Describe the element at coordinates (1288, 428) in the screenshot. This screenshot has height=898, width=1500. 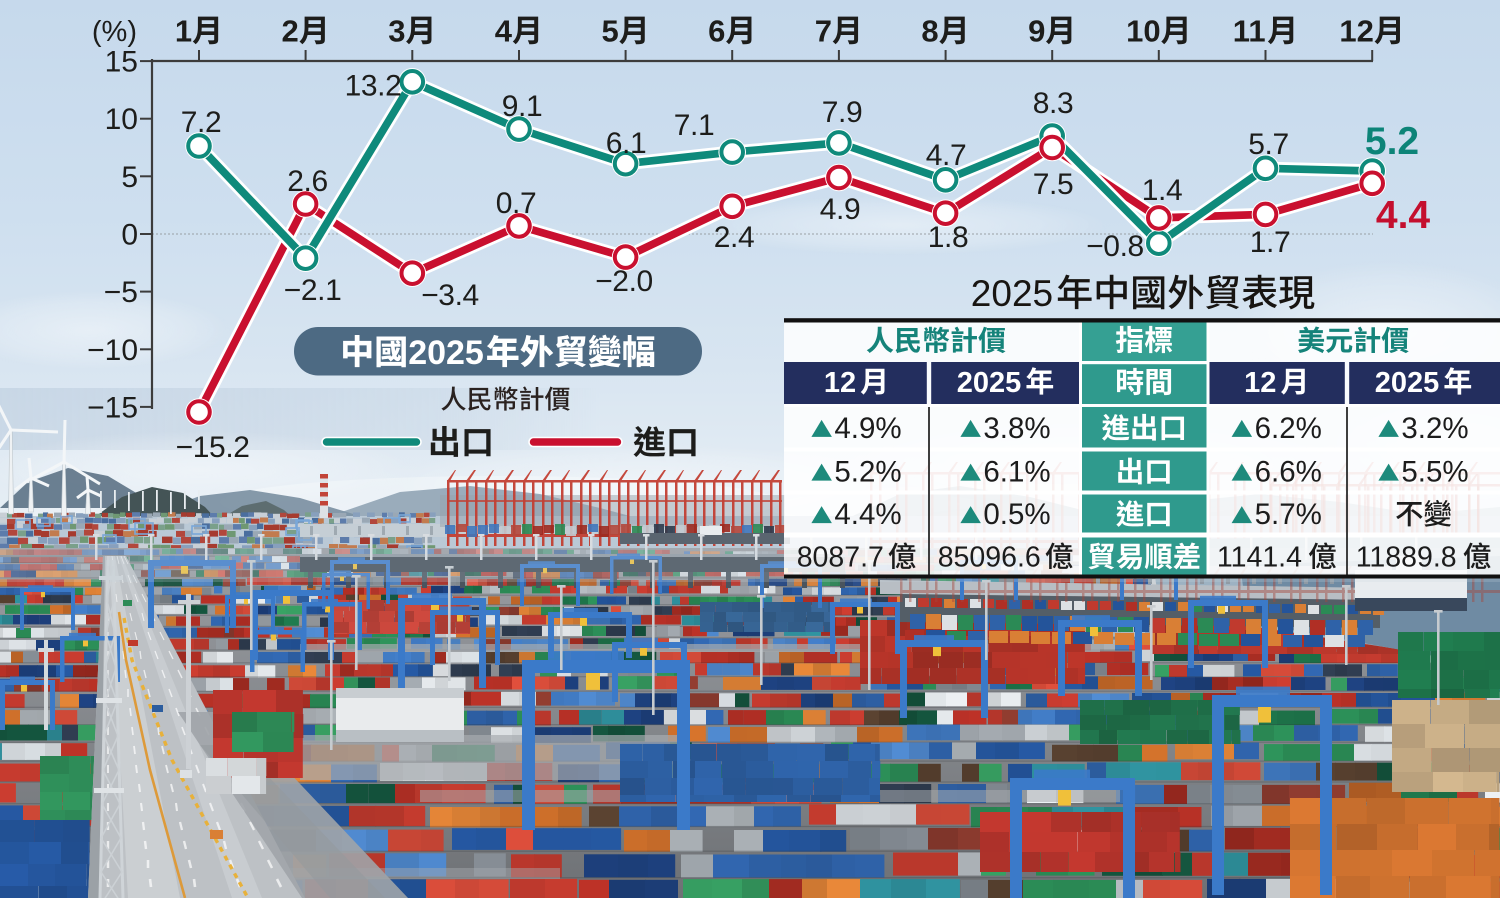
I see `svg-text: 6.2%` at that location.